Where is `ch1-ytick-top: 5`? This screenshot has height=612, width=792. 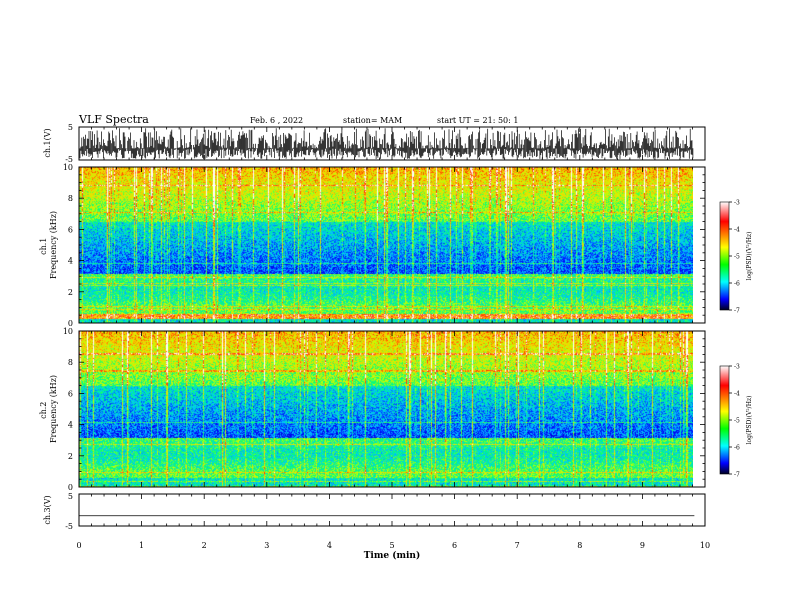 ch1-ytick-top: 5 is located at coordinates (70, 127).